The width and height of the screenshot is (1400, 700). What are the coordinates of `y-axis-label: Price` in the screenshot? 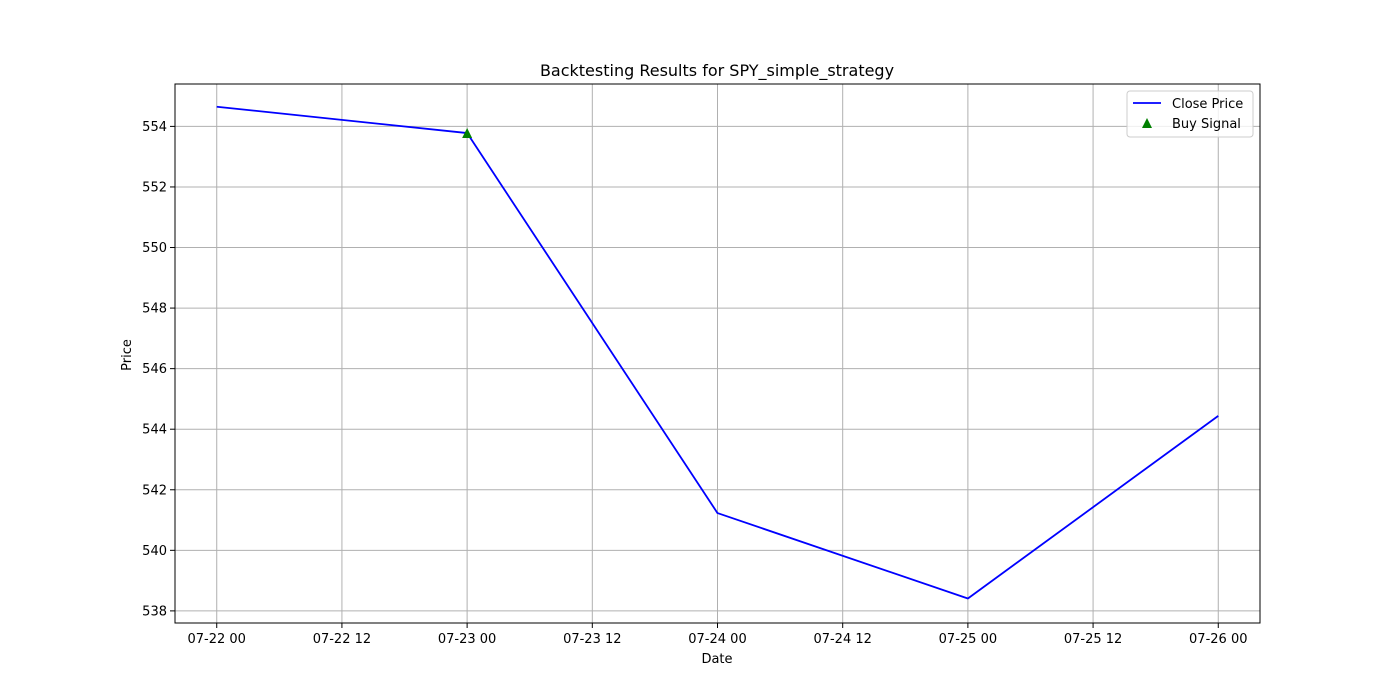 It's located at (127, 355).